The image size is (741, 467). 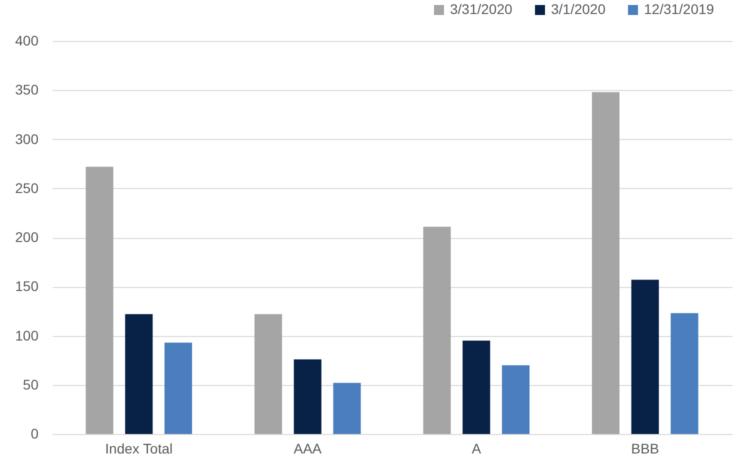 What do you see at coordinates (481, 9) in the screenshot?
I see `legend-label: 3/31/2020` at bounding box center [481, 9].